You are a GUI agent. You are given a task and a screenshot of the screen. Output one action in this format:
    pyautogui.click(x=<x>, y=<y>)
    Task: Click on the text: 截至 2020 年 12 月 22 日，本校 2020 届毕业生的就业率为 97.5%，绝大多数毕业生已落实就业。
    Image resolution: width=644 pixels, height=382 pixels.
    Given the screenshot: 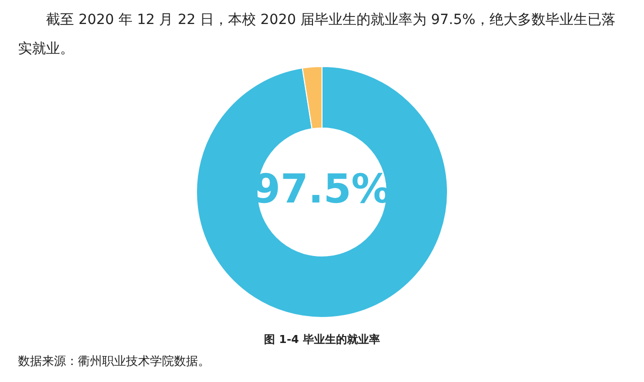 What is the action you would take?
    pyautogui.click(x=317, y=35)
    